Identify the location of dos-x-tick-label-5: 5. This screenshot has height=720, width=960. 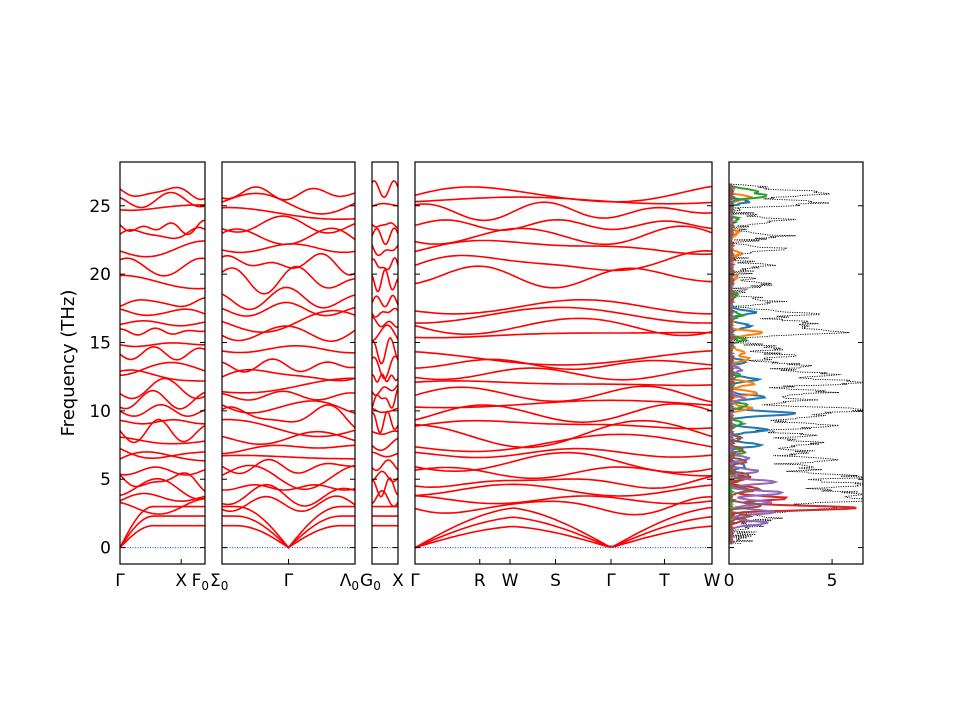
(832, 581).